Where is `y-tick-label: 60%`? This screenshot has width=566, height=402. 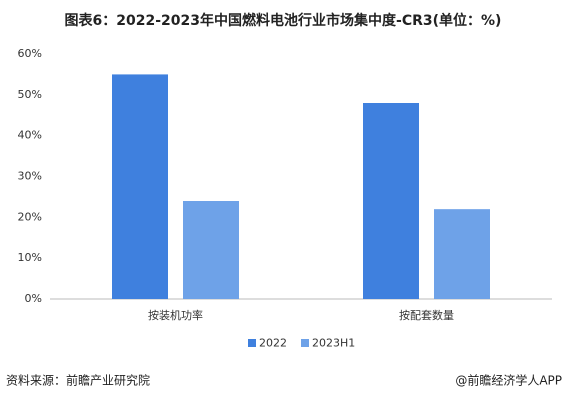
y-tick-label: 60% is located at coordinates (30, 53).